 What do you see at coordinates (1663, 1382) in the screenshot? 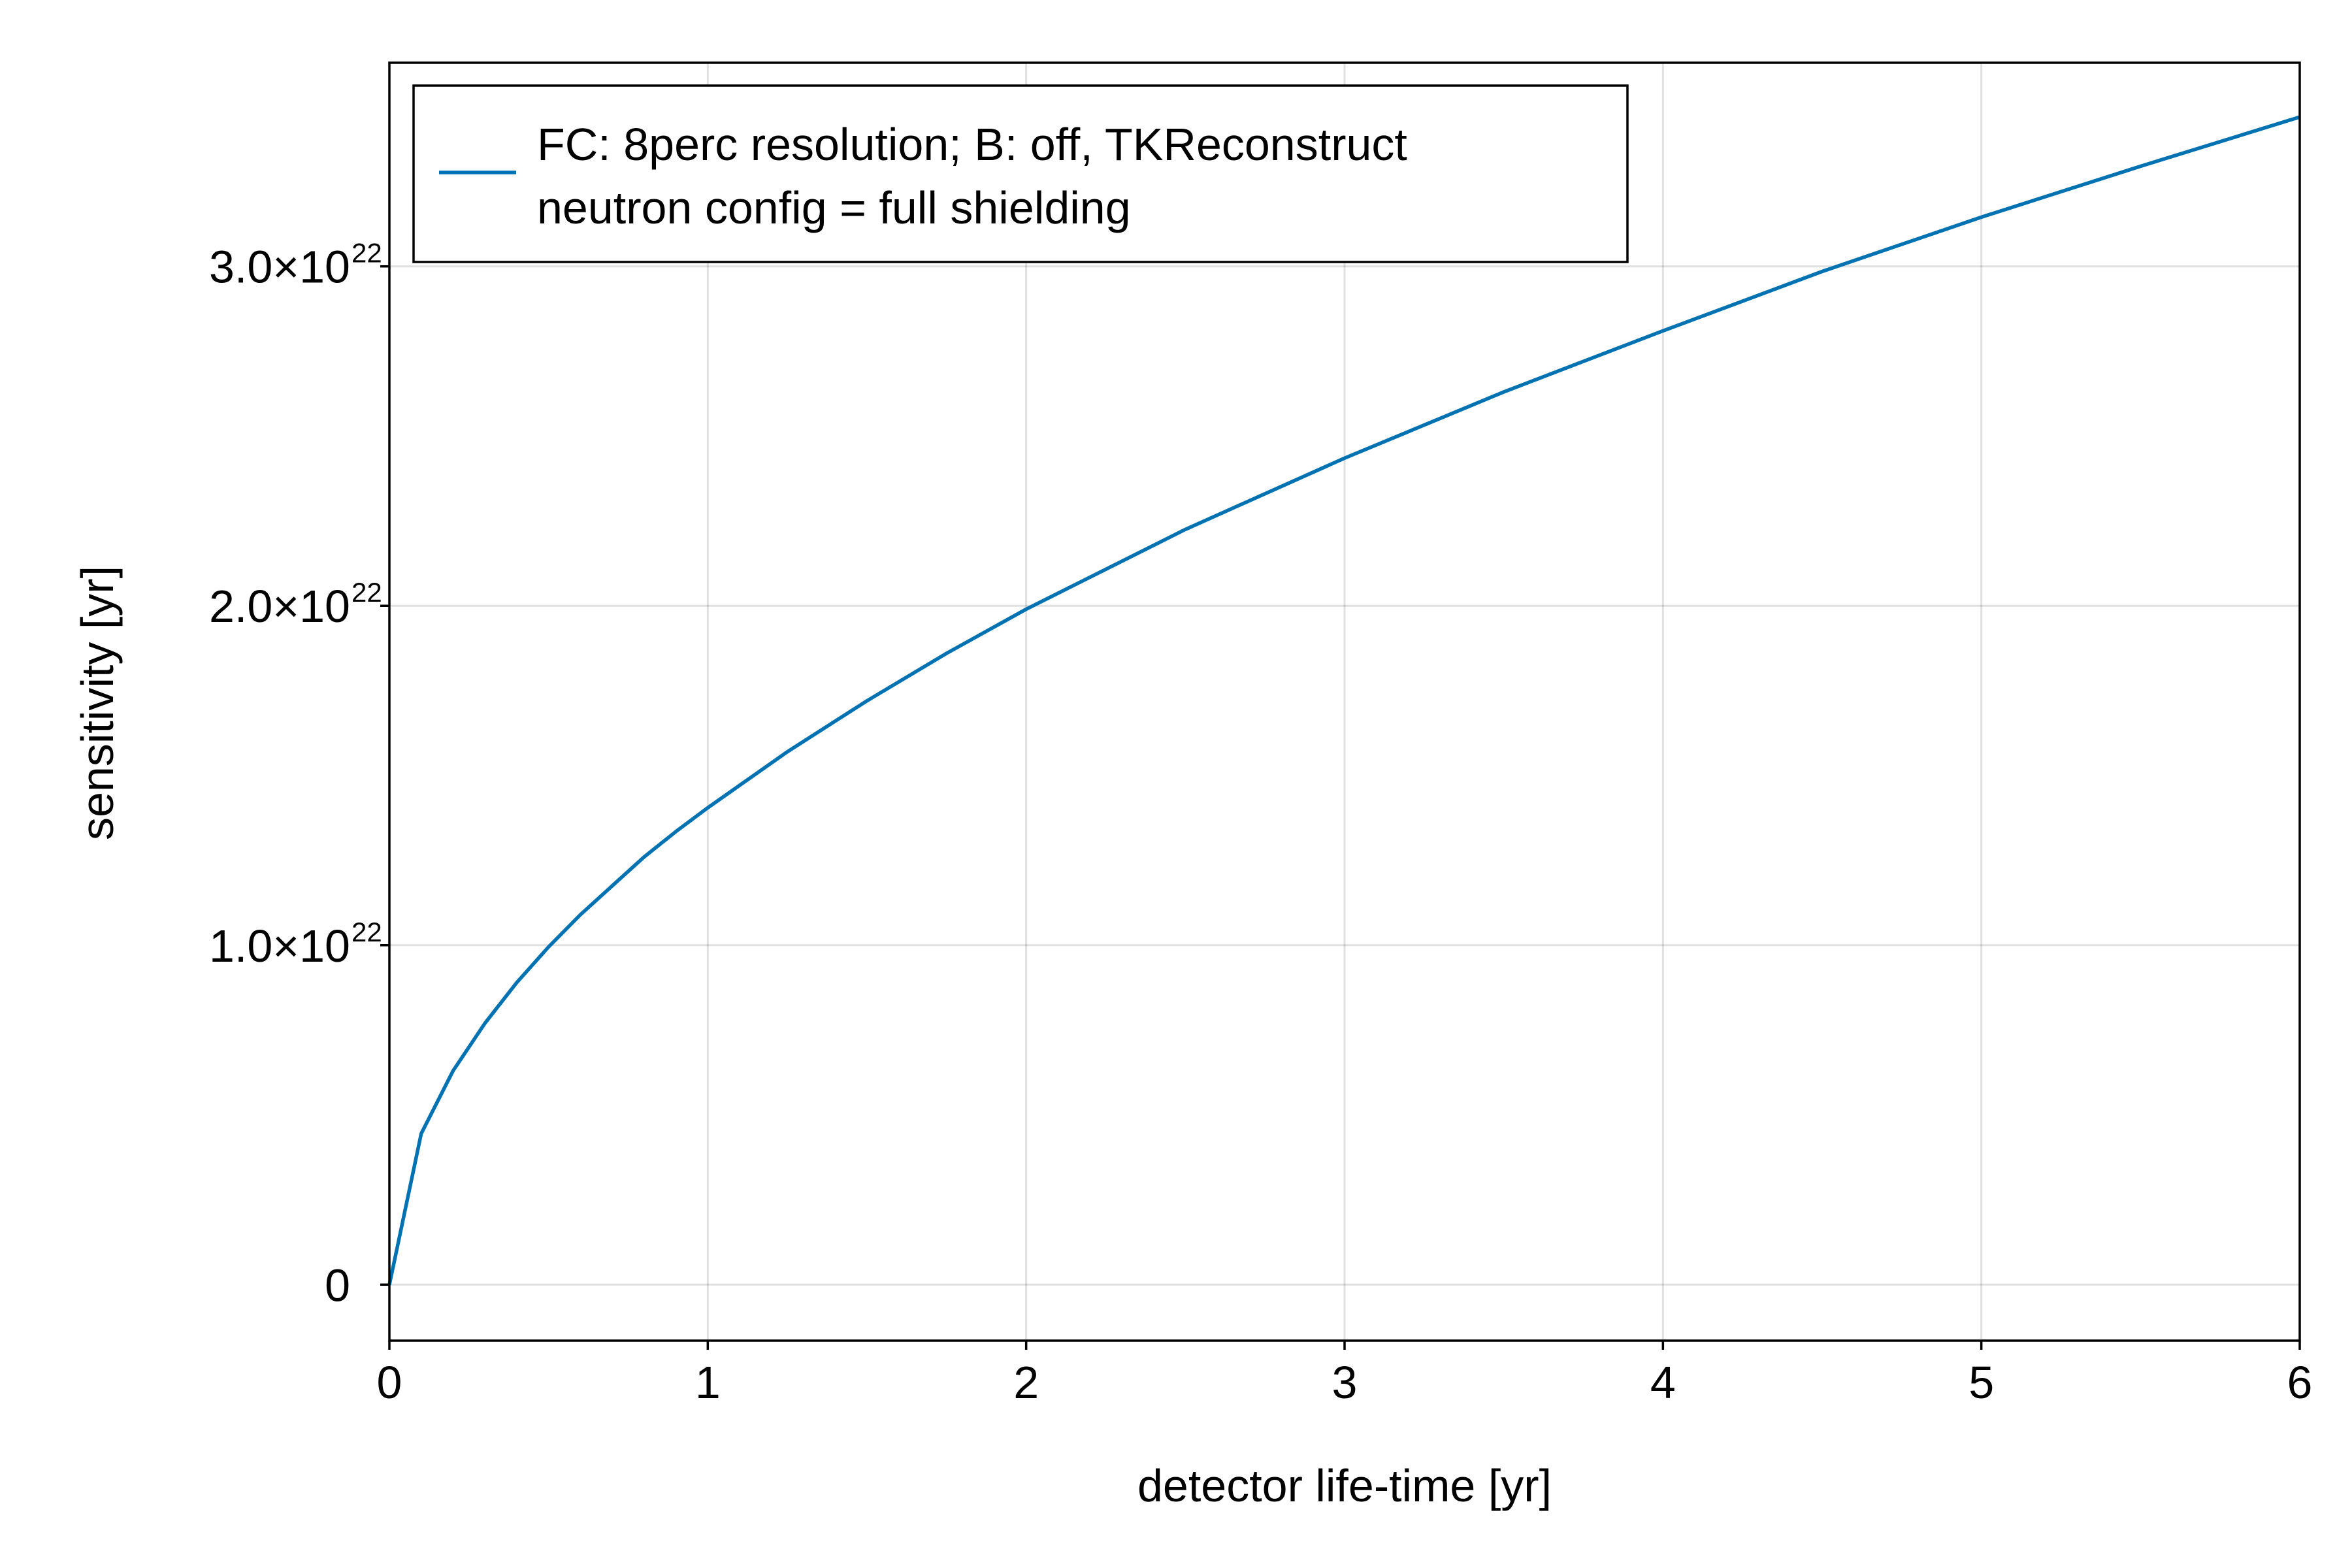
I see `x-tick-label: 4` at bounding box center [1663, 1382].